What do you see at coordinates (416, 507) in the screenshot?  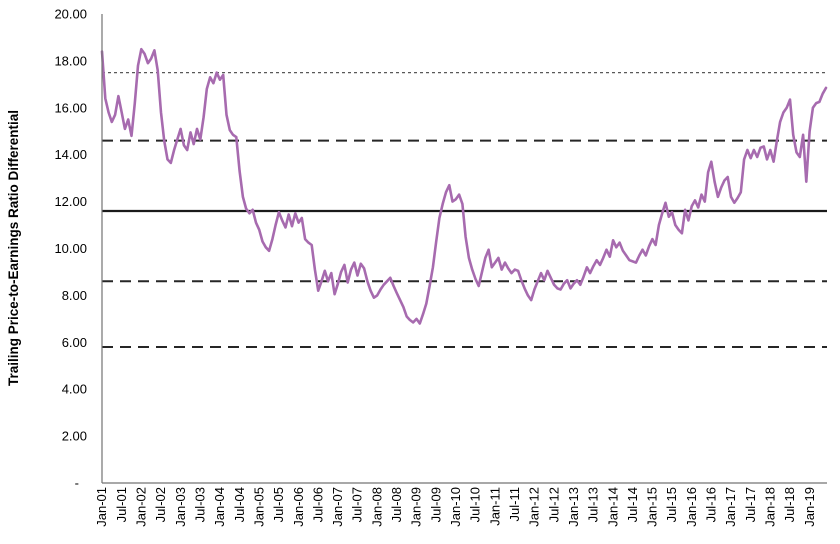 I see `x-tick-label: Jan-09` at bounding box center [416, 507].